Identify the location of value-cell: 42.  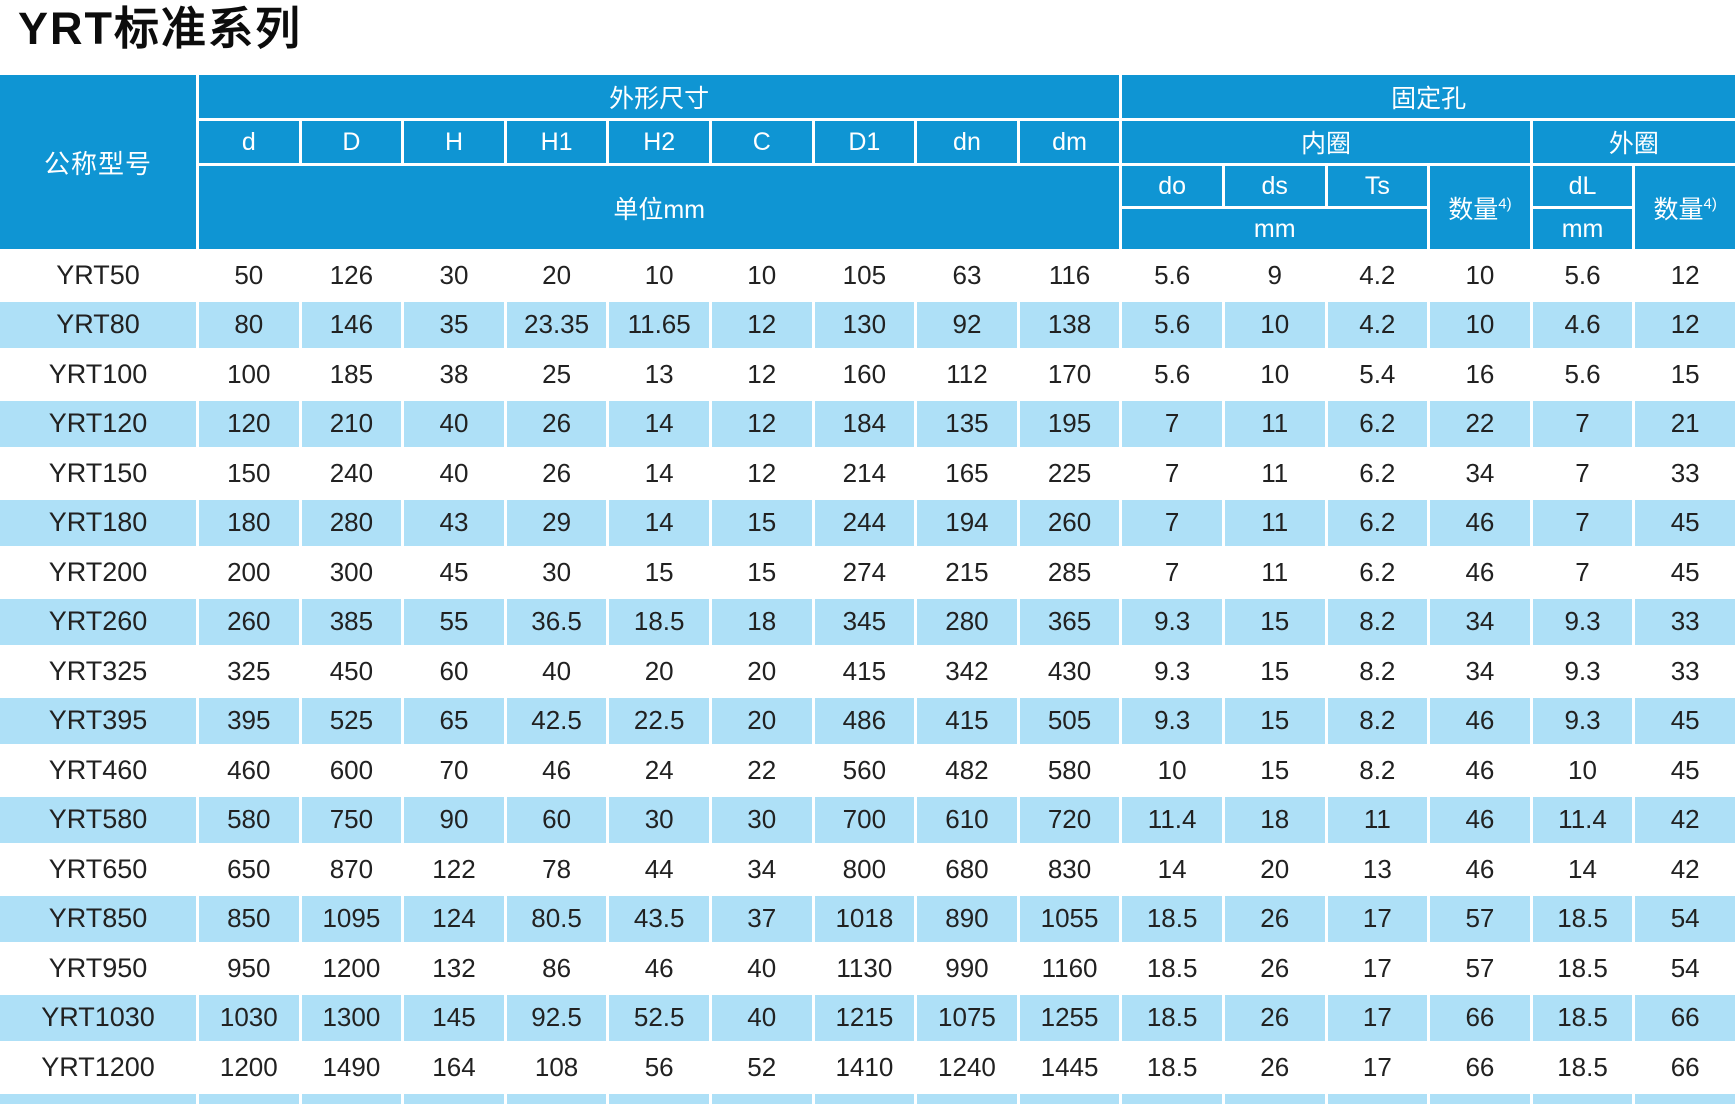
(1685, 819).